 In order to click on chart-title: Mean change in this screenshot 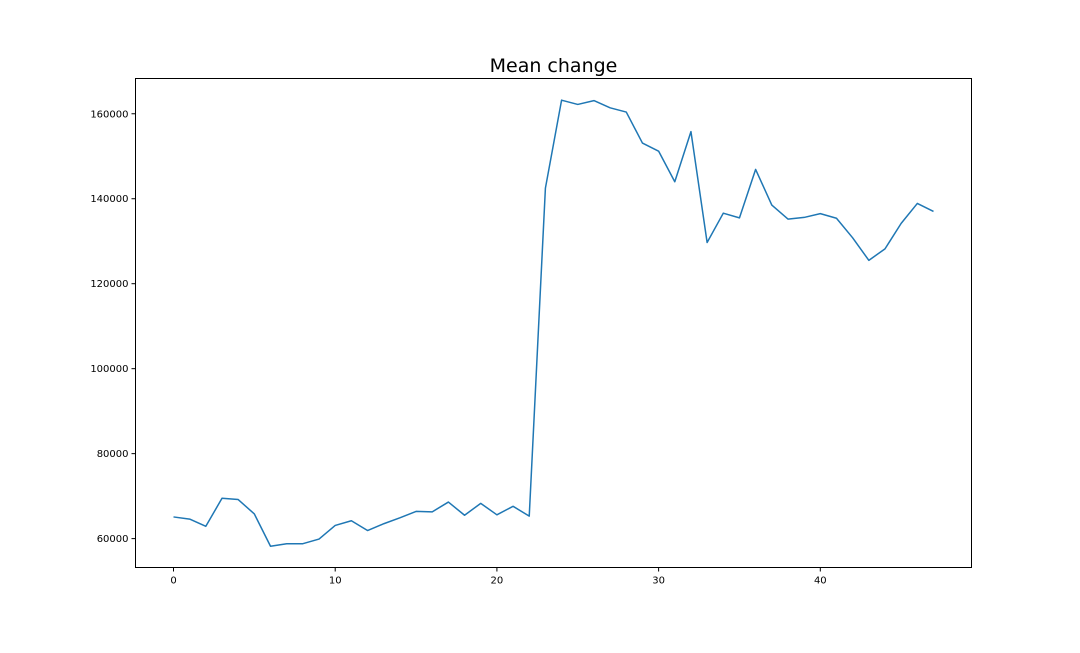, I will do `click(554, 66)`.